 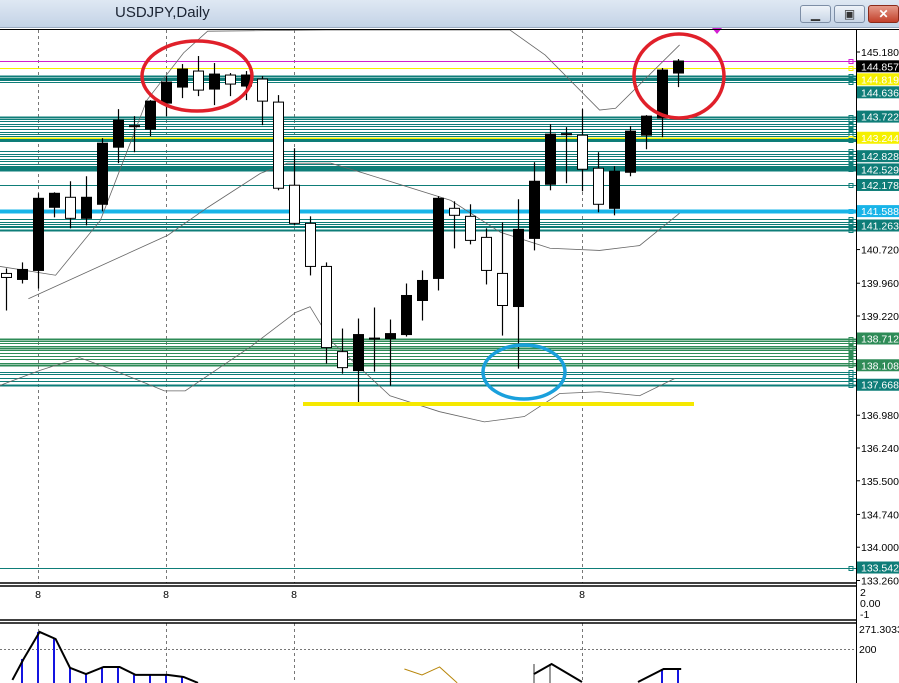 What do you see at coordinates (880, 366) in the screenshot?
I see `price-label: 138.108` at bounding box center [880, 366].